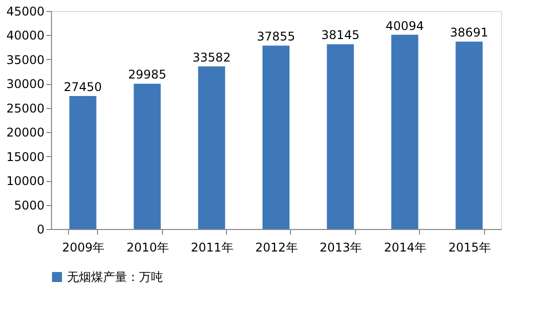 The width and height of the screenshot is (541, 326). Describe the element at coordinates (25, 35) in the screenshot. I see `y-tick-label: 40000` at that location.